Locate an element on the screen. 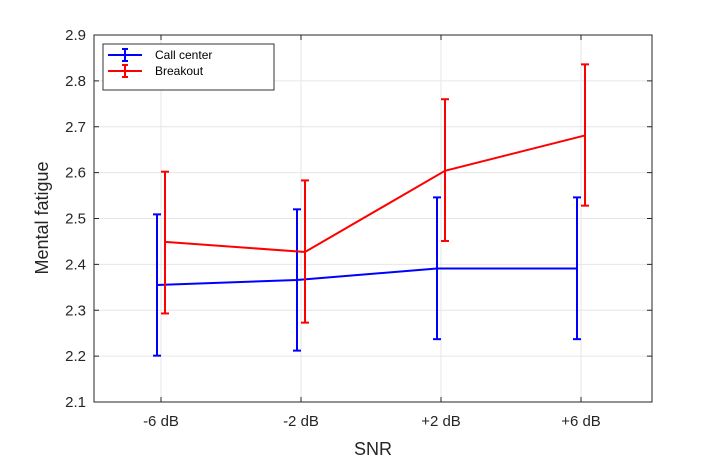 This screenshot has width=718, height=460. y-tick-label: 2.2 is located at coordinates (75, 356).